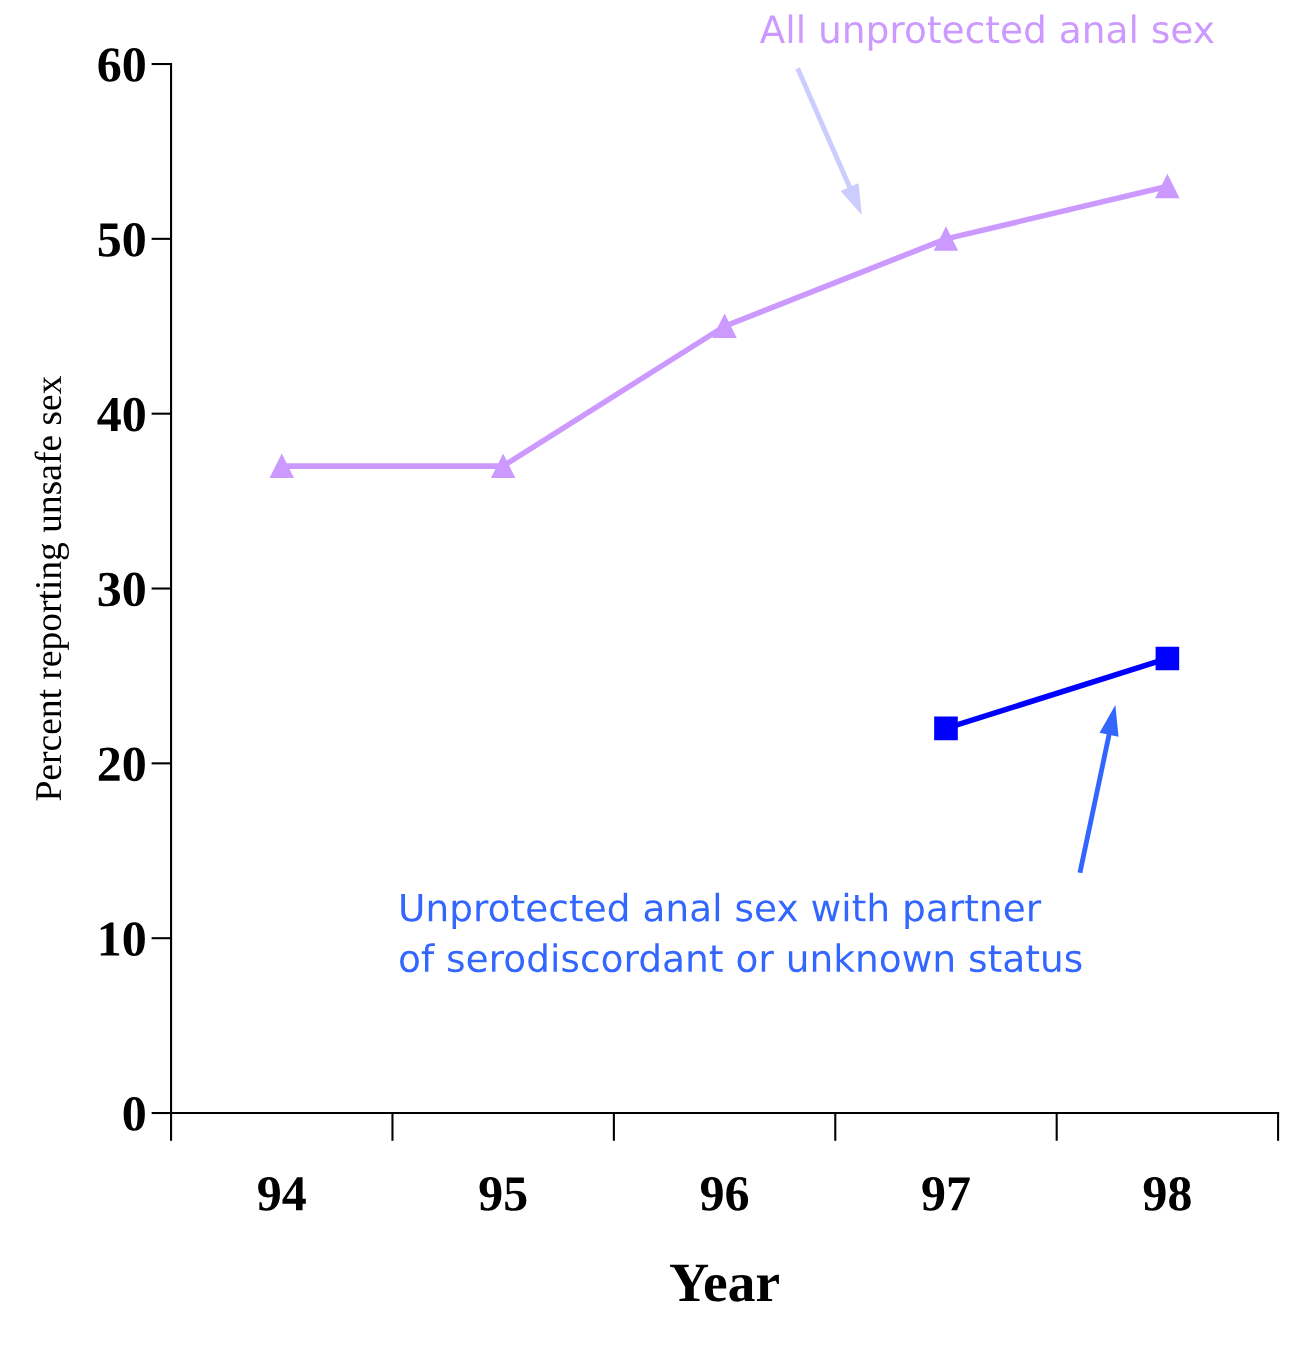 This screenshot has height=1362, width=1291. I want to click on annotation: Unprotected anal sex with partner of serodiscordant or unknown status, so click(741, 932).